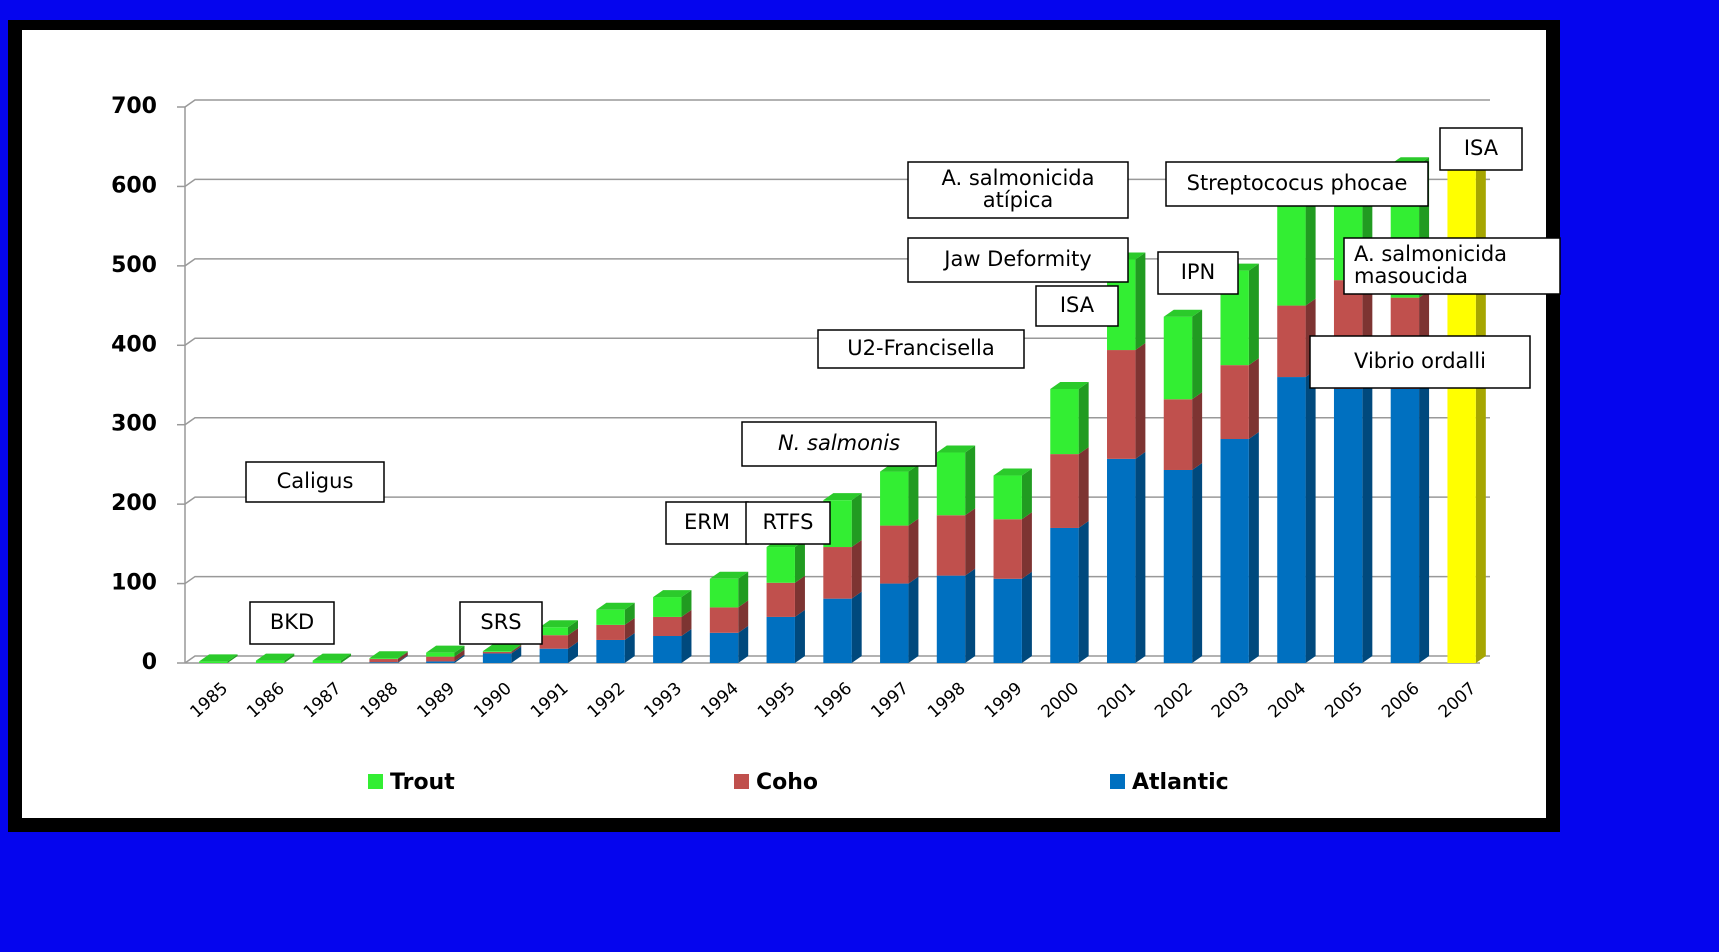 This screenshot has height=952, width=1719. I want to click on annotation: Caligus, so click(315, 481).